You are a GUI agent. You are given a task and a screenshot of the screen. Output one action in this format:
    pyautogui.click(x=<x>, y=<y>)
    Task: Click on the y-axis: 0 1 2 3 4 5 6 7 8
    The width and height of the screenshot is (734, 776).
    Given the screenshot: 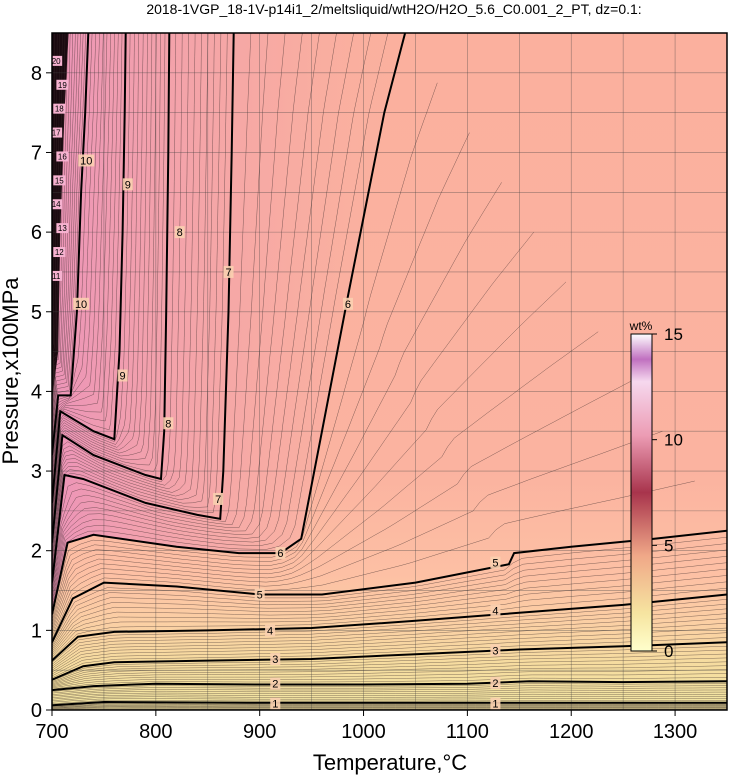 What is the action you would take?
    pyautogui.click(x=41, y=392)
    